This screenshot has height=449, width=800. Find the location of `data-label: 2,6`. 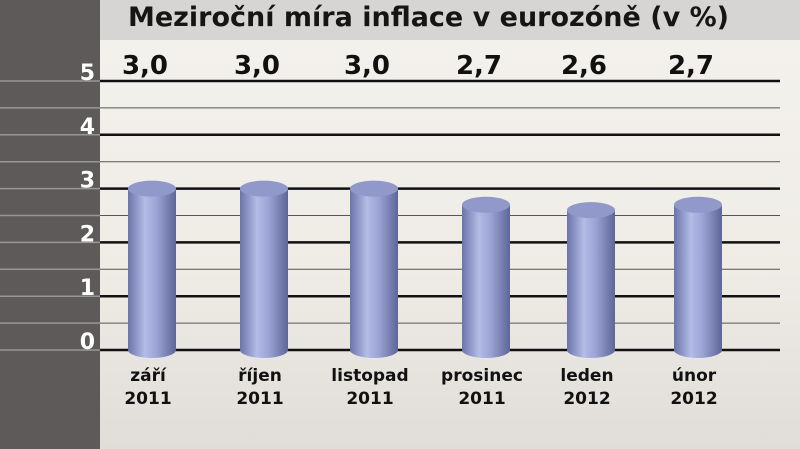

data-label: 2,6 is located at coordinates (584, 66).